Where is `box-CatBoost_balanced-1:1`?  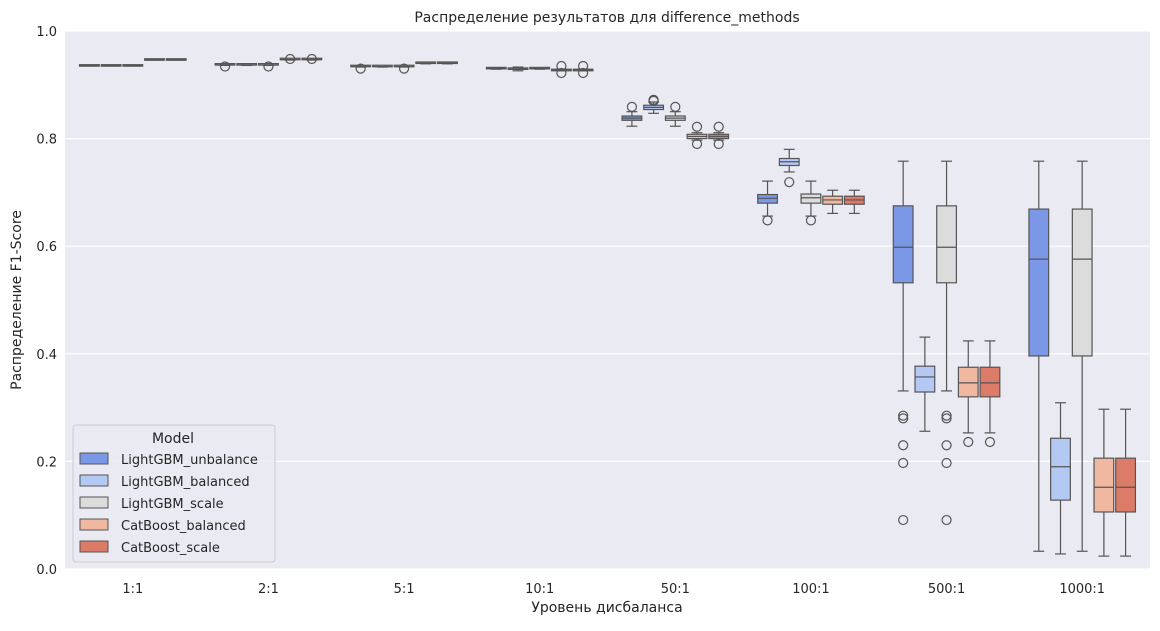
box-CatBoost_balanced-1:1 is located at coordinates (154, 59).